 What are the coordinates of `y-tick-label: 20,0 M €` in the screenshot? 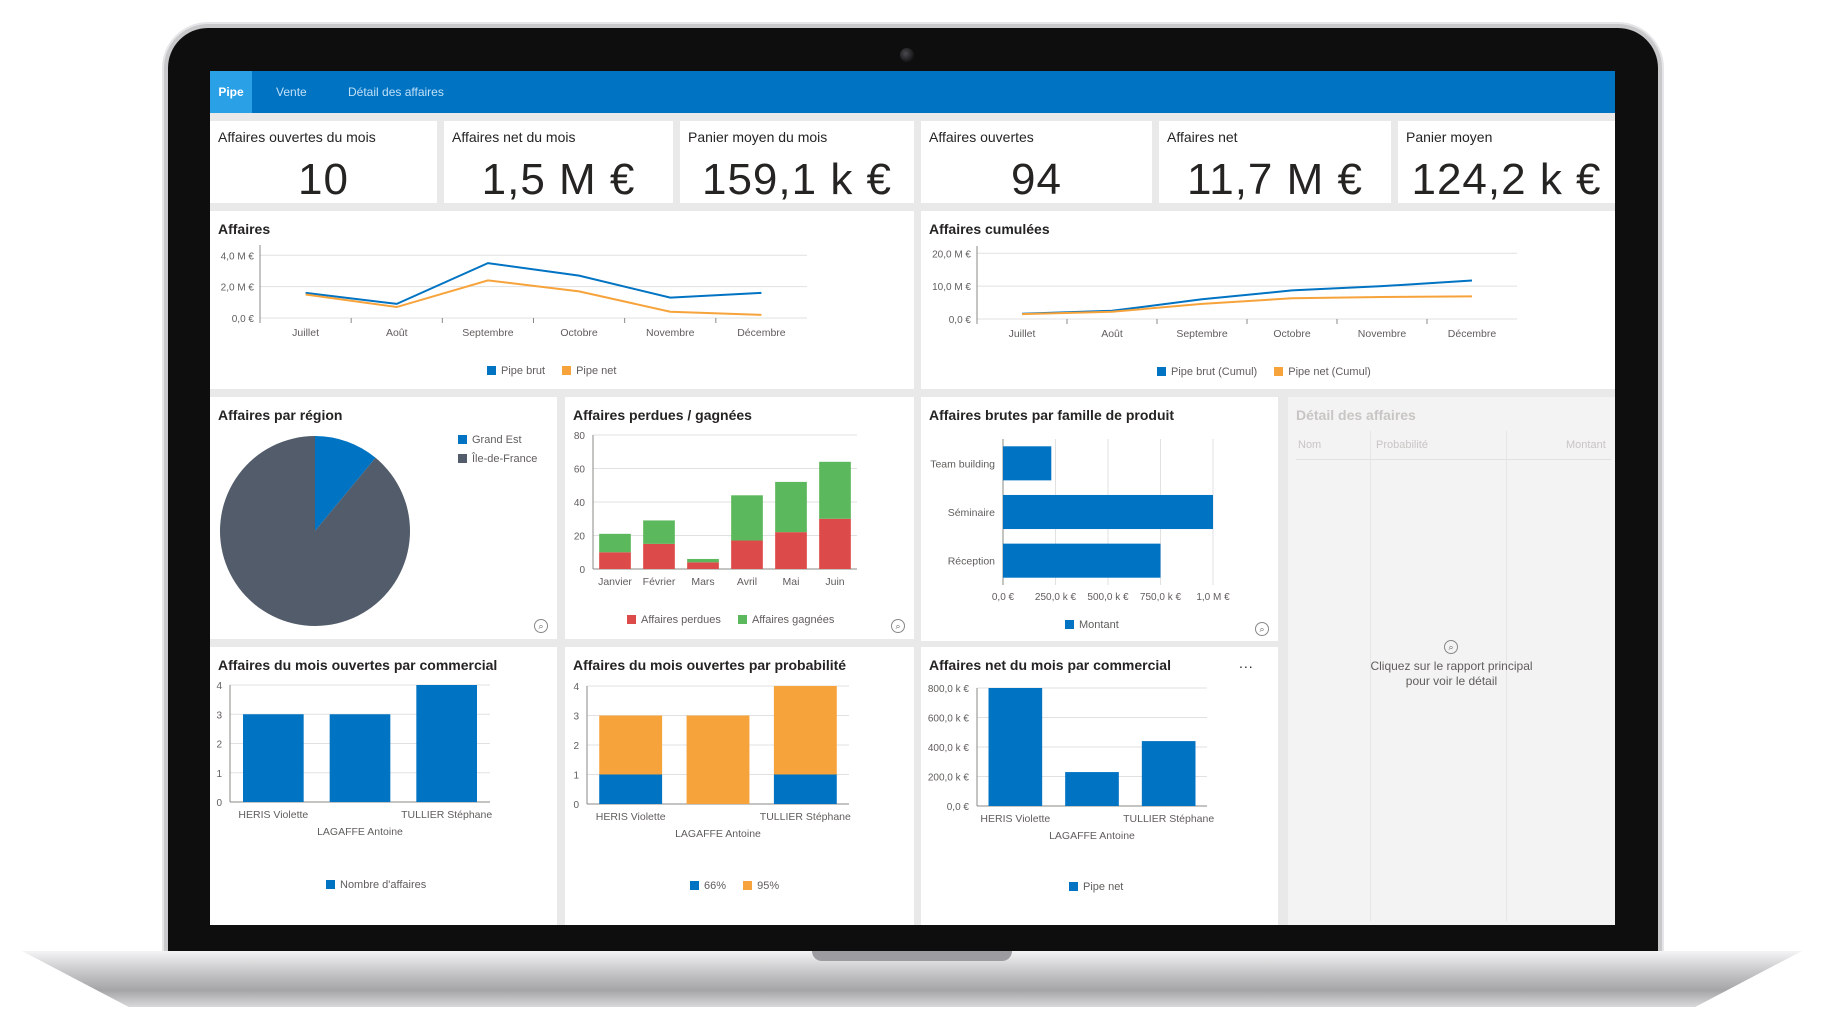 It's located at (951, 254).